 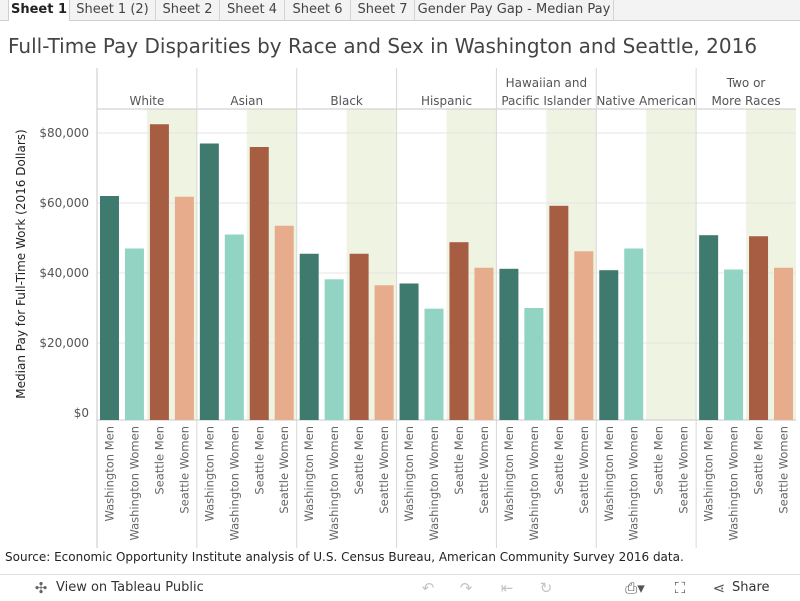 What do you see at coordinates (318, 10) in the screenshot?
I see `tab-sheet-6: Sheet 6` at bounding box center [318, 10].